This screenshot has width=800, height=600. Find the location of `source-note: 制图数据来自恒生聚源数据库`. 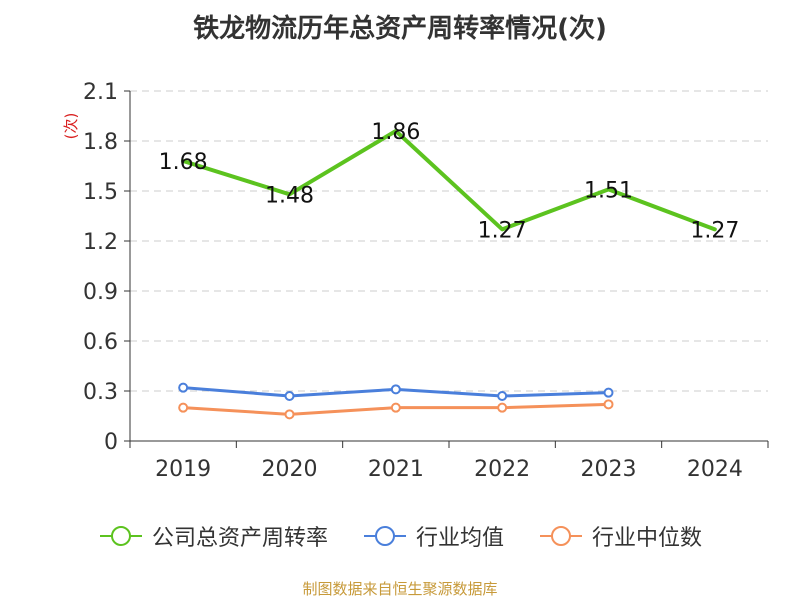

source-note: 制图数据来自恒生聚源数据库 is located at coordinates (400, 589).